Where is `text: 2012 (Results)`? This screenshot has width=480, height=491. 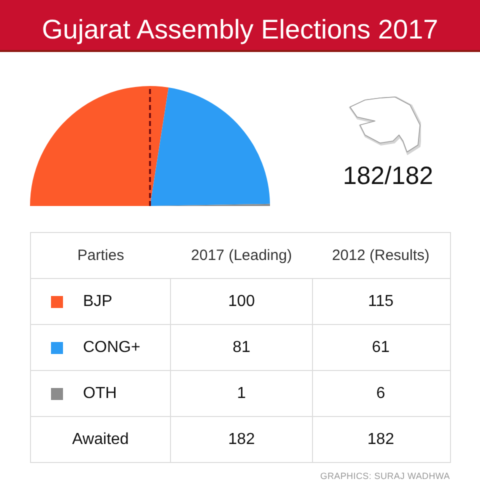
text: 2012 (Results) is located at coordinates (381, 255).